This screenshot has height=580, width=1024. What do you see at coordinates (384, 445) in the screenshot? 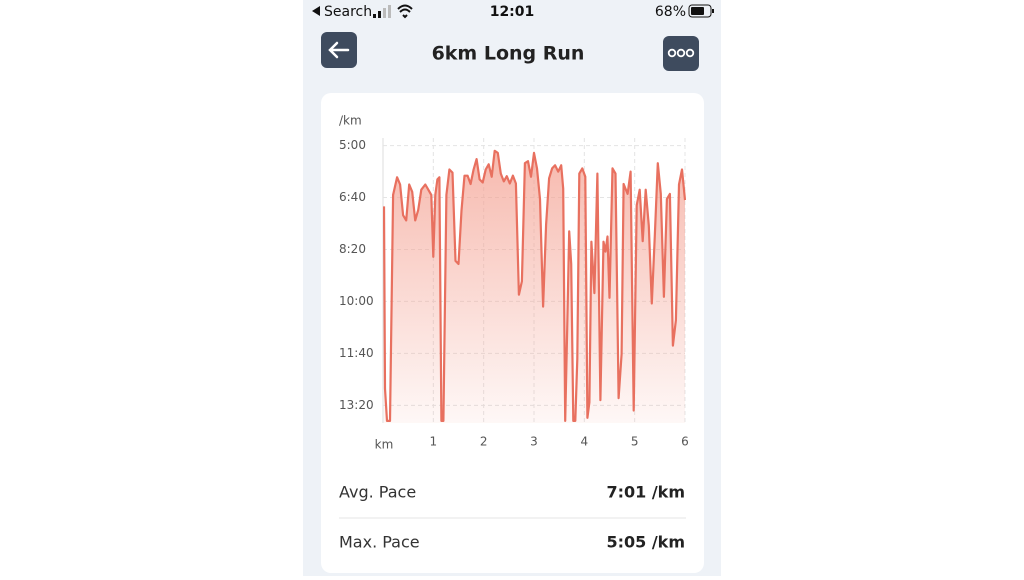
I see `x-axis-label: km` at bounding box center [384, 445].